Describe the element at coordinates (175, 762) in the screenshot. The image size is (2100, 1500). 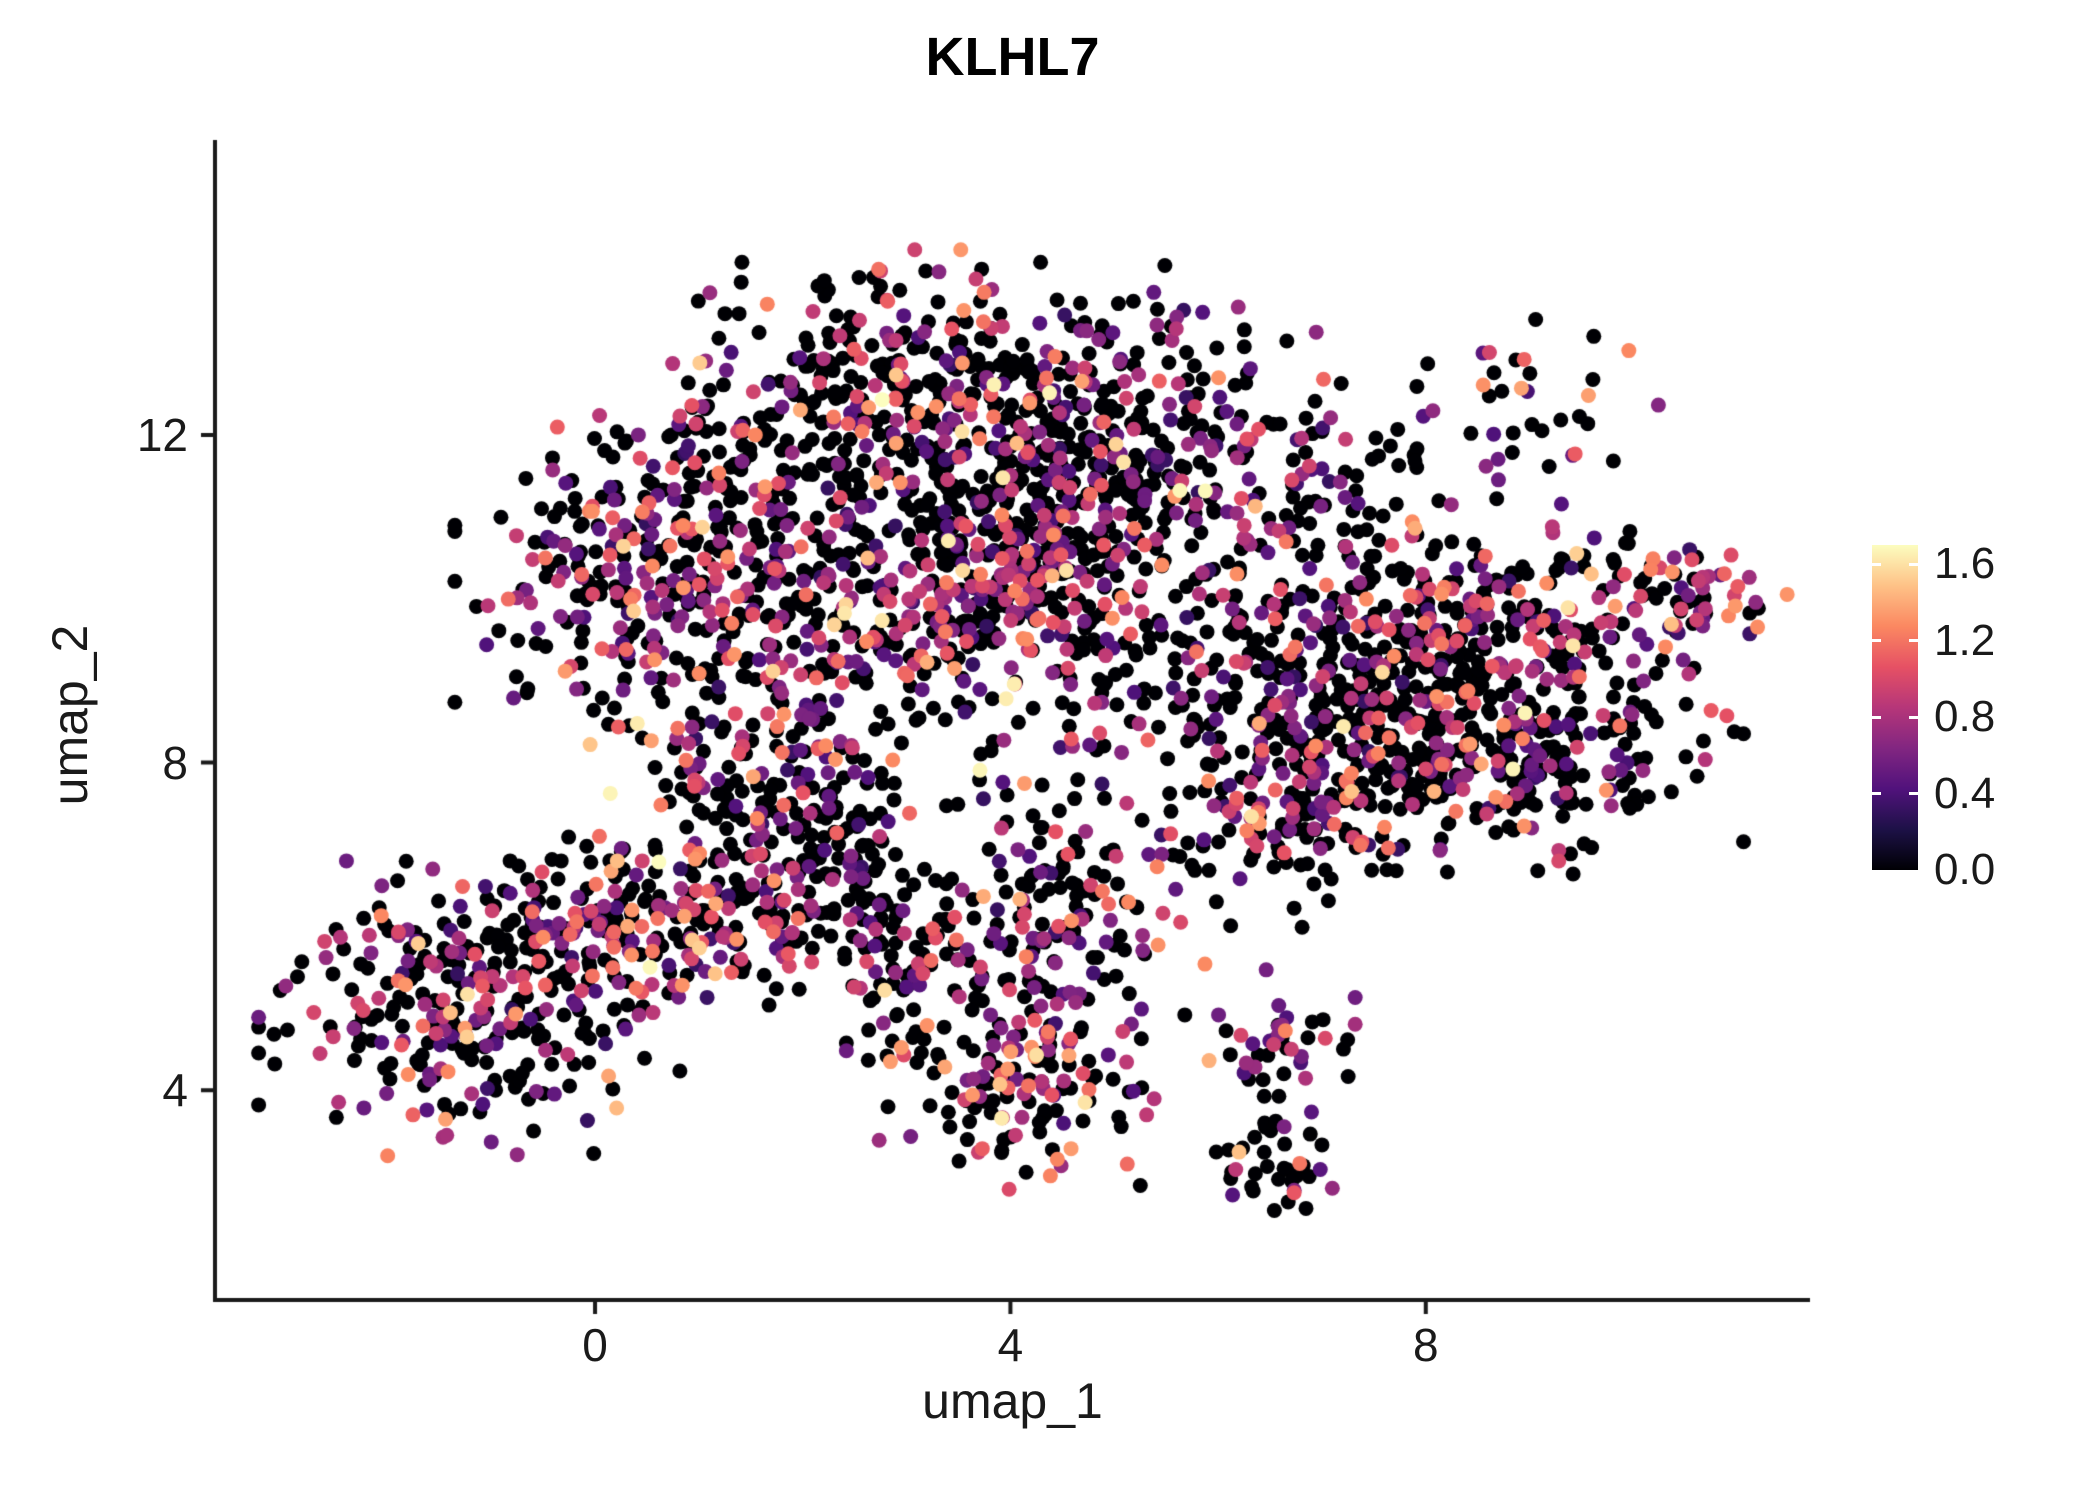
I see `y-tick-label: 8` at that location.